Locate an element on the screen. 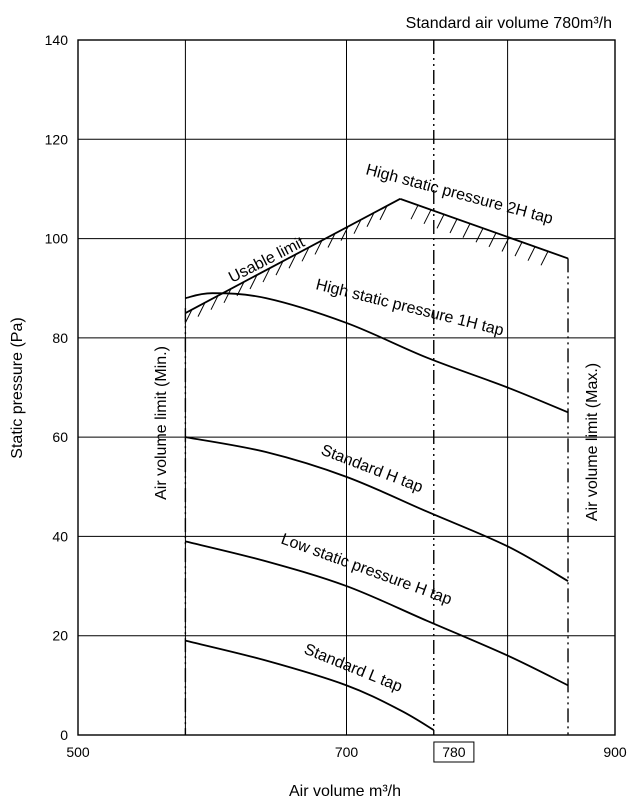 This screenshot has width=640, height=804. x-tick-500: 500 is located at coordinates (78, 752).